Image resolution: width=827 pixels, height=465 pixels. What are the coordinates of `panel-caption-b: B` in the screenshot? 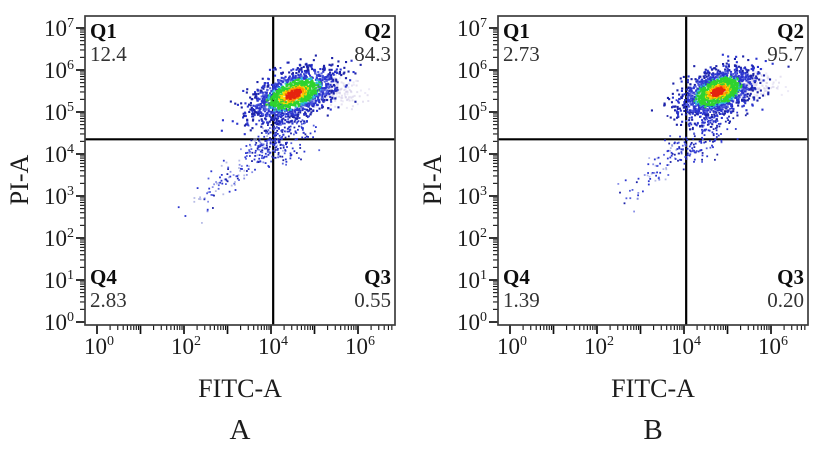 It's located at (653, 430).